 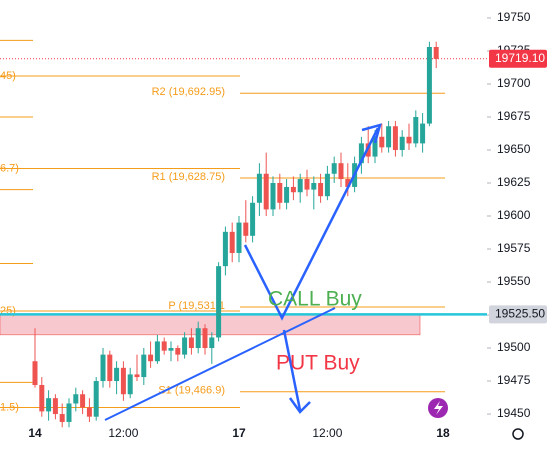 I want to click on y-tick-label: 19450, so click(x=514, y=413).